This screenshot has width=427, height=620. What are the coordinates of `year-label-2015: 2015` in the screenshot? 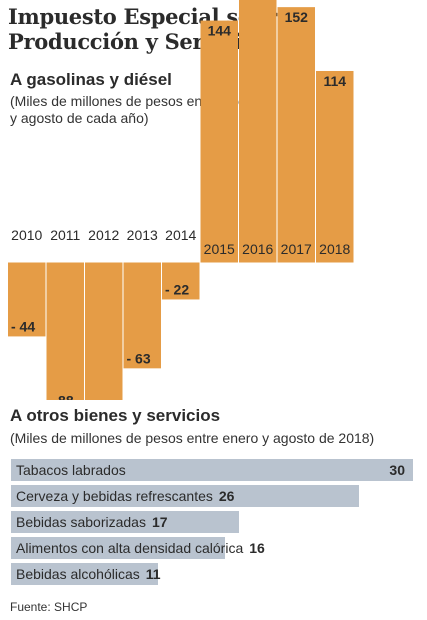 It's located at (219, 249).